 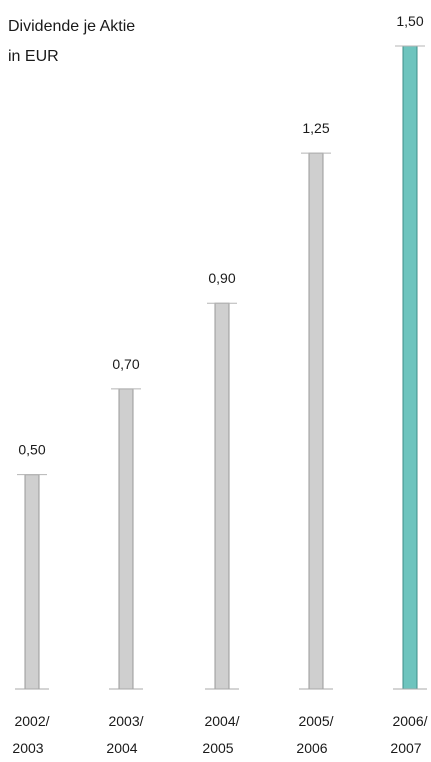 What do you see at coordinates (27, 748) in the screenshot?
I see `category-label: 2003` at bounding box center [27, 748].